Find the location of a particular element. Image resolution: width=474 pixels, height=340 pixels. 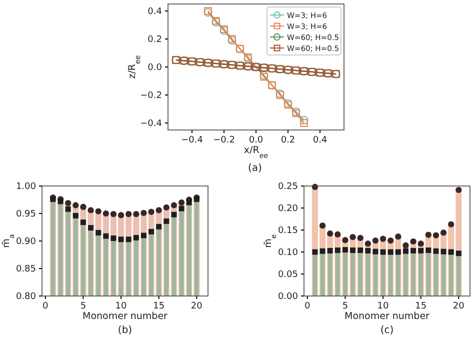

y-tick-label: 0.95 is located at coordinates (26, 214).